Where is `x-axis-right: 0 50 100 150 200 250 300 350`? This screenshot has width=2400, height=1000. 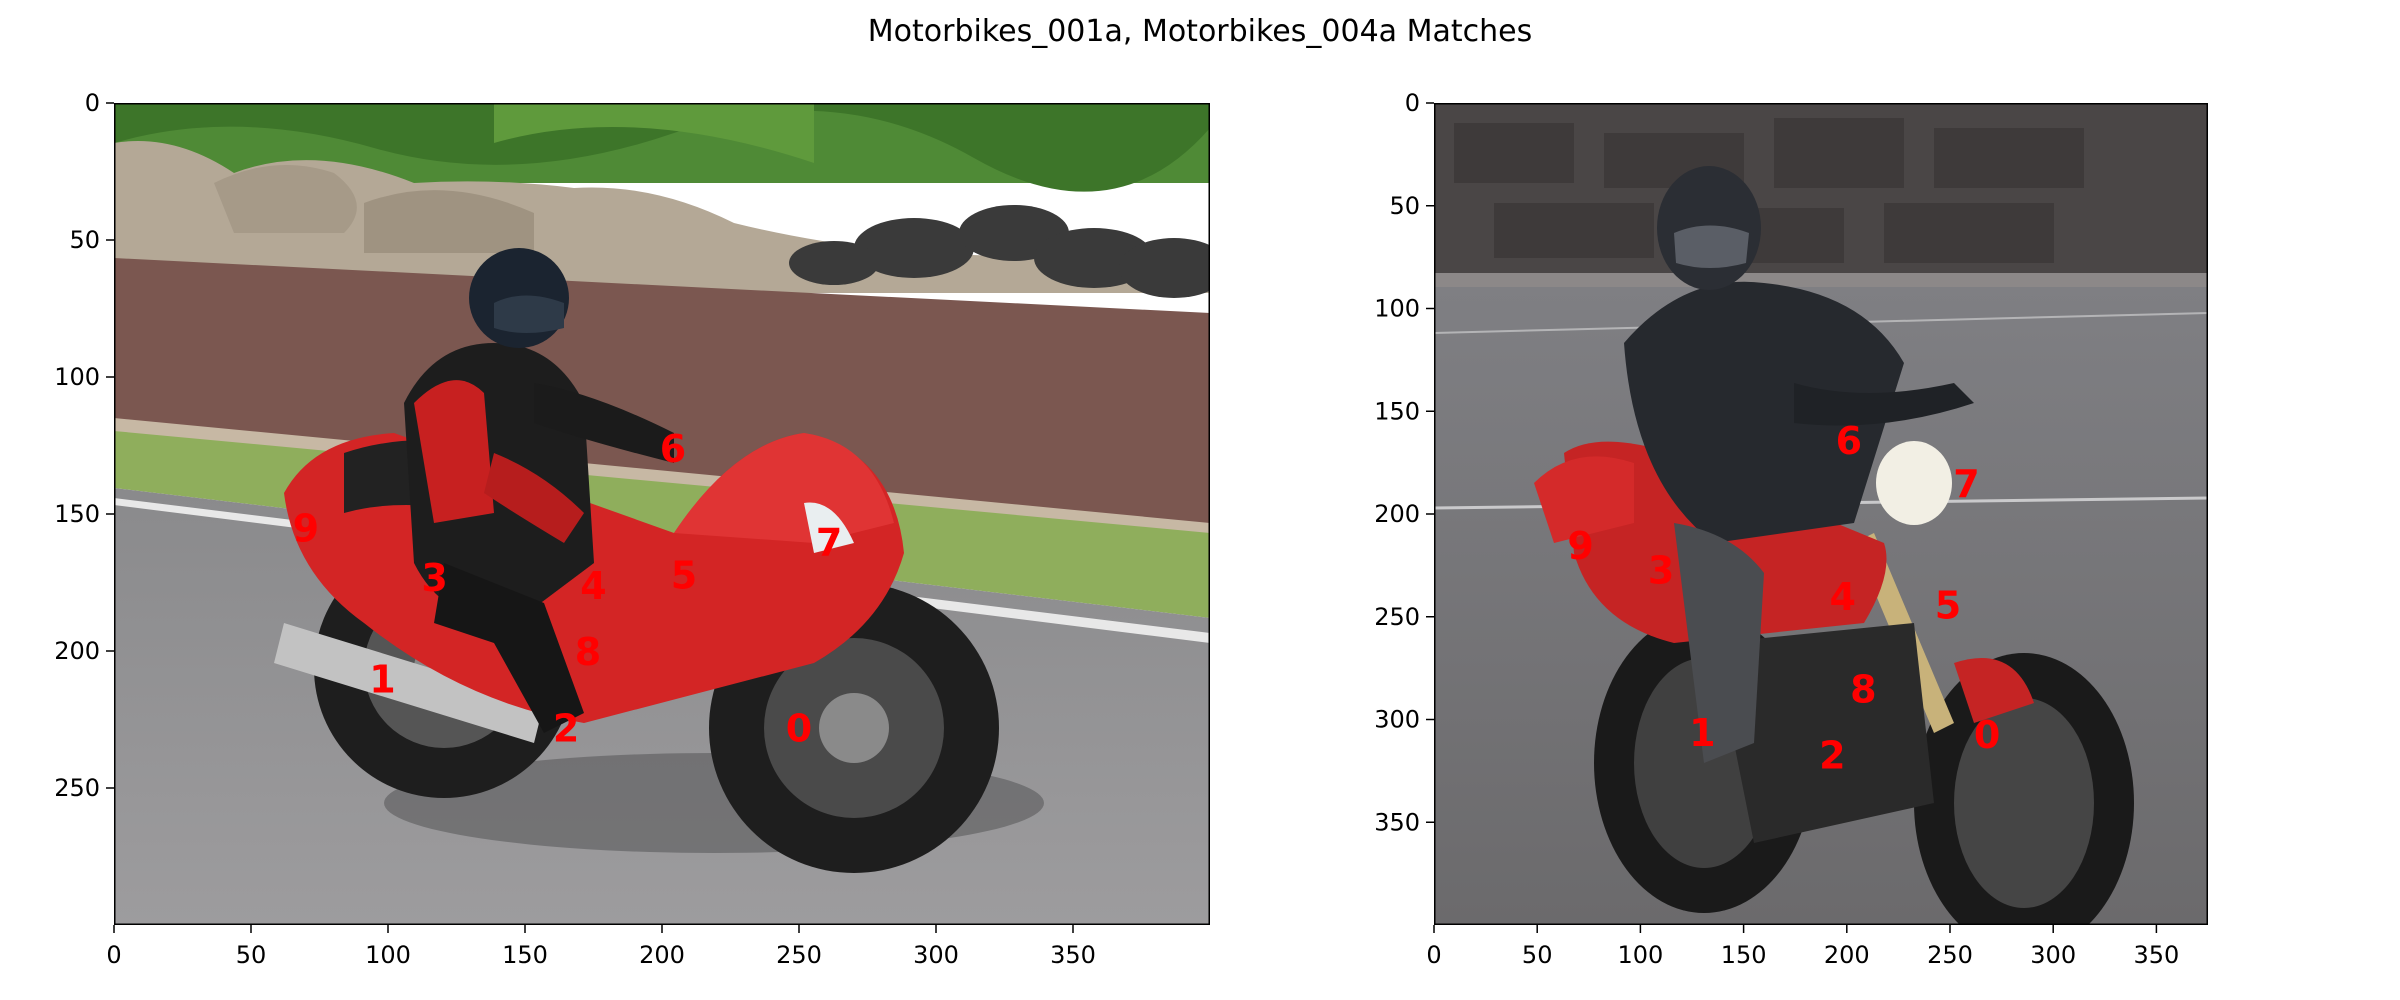 x-axis-right: 0 50 100 150 200 250 300 350 is located at coordinates (1802, 947).